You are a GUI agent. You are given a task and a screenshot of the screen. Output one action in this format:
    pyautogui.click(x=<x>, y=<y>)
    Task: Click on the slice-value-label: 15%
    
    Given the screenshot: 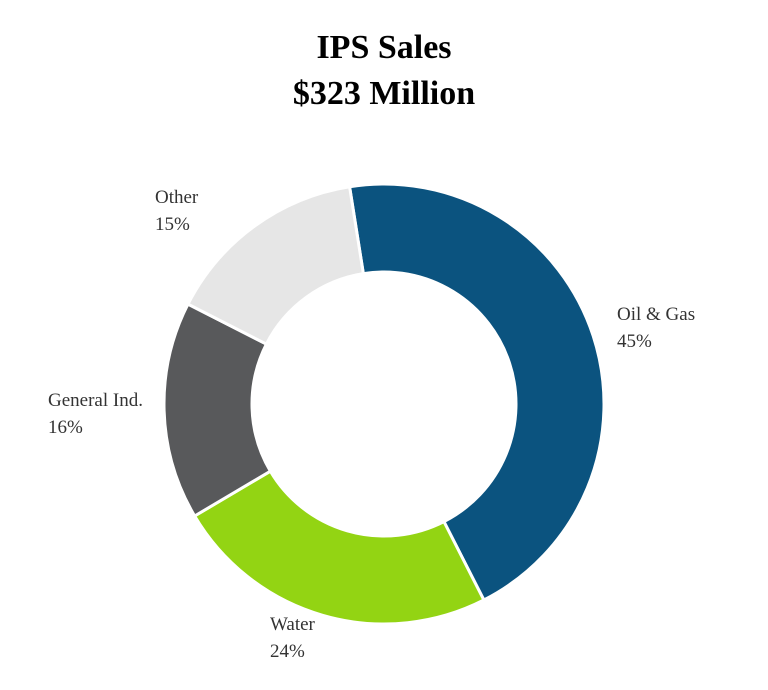 What is the action you would take?
    pyautogui.click(x=172, y=224)
    